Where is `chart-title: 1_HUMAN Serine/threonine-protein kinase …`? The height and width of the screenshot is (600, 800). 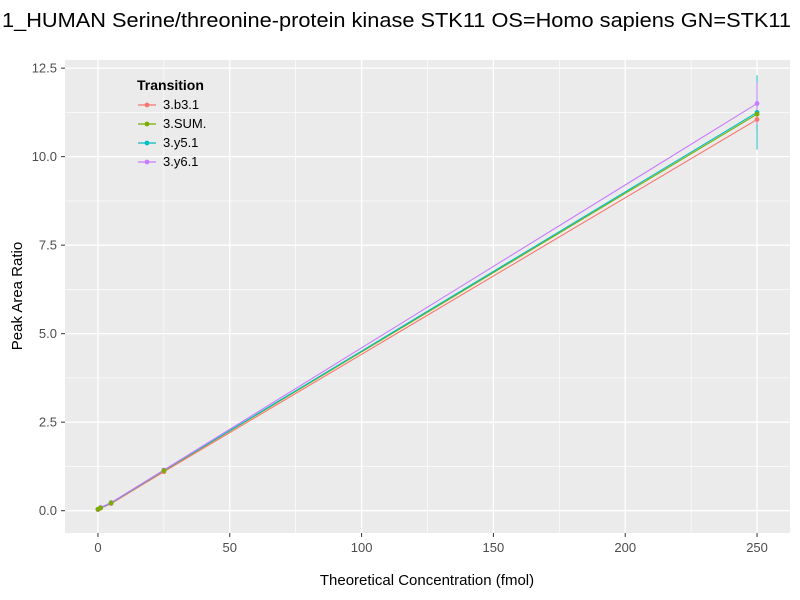
chart-title: 1_HUMAN Serine/threonine-protein kinase … is located at coordinates (396, 21).